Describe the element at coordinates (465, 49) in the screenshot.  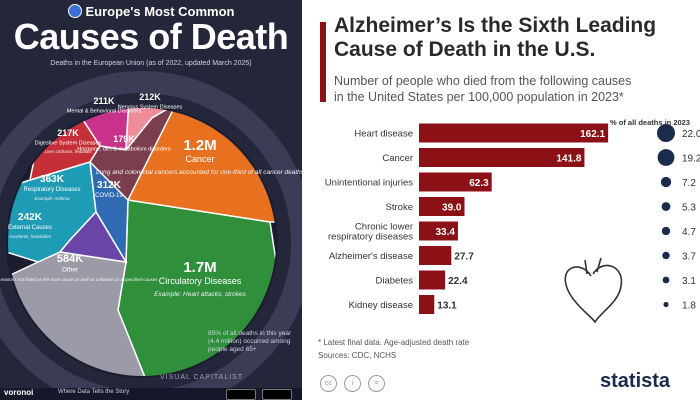
I see `title-line-2: Cause of Death in the U.S.` at that location.